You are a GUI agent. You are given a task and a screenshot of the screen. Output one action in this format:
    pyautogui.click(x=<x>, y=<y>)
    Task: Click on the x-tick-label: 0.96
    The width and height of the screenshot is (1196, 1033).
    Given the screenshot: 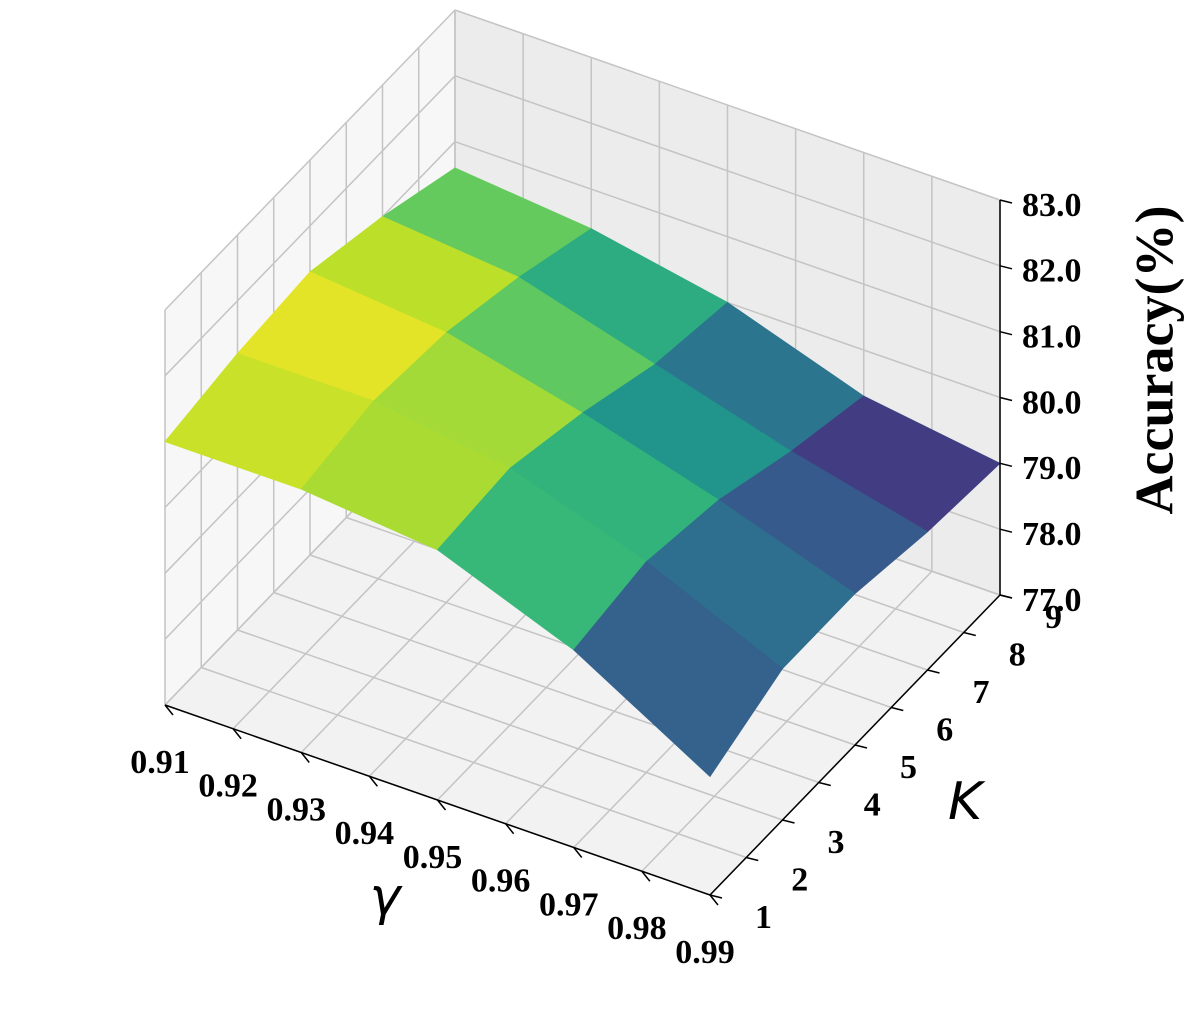 What is the action you would take?
    pyautogui.click(x=501, y=881)
    